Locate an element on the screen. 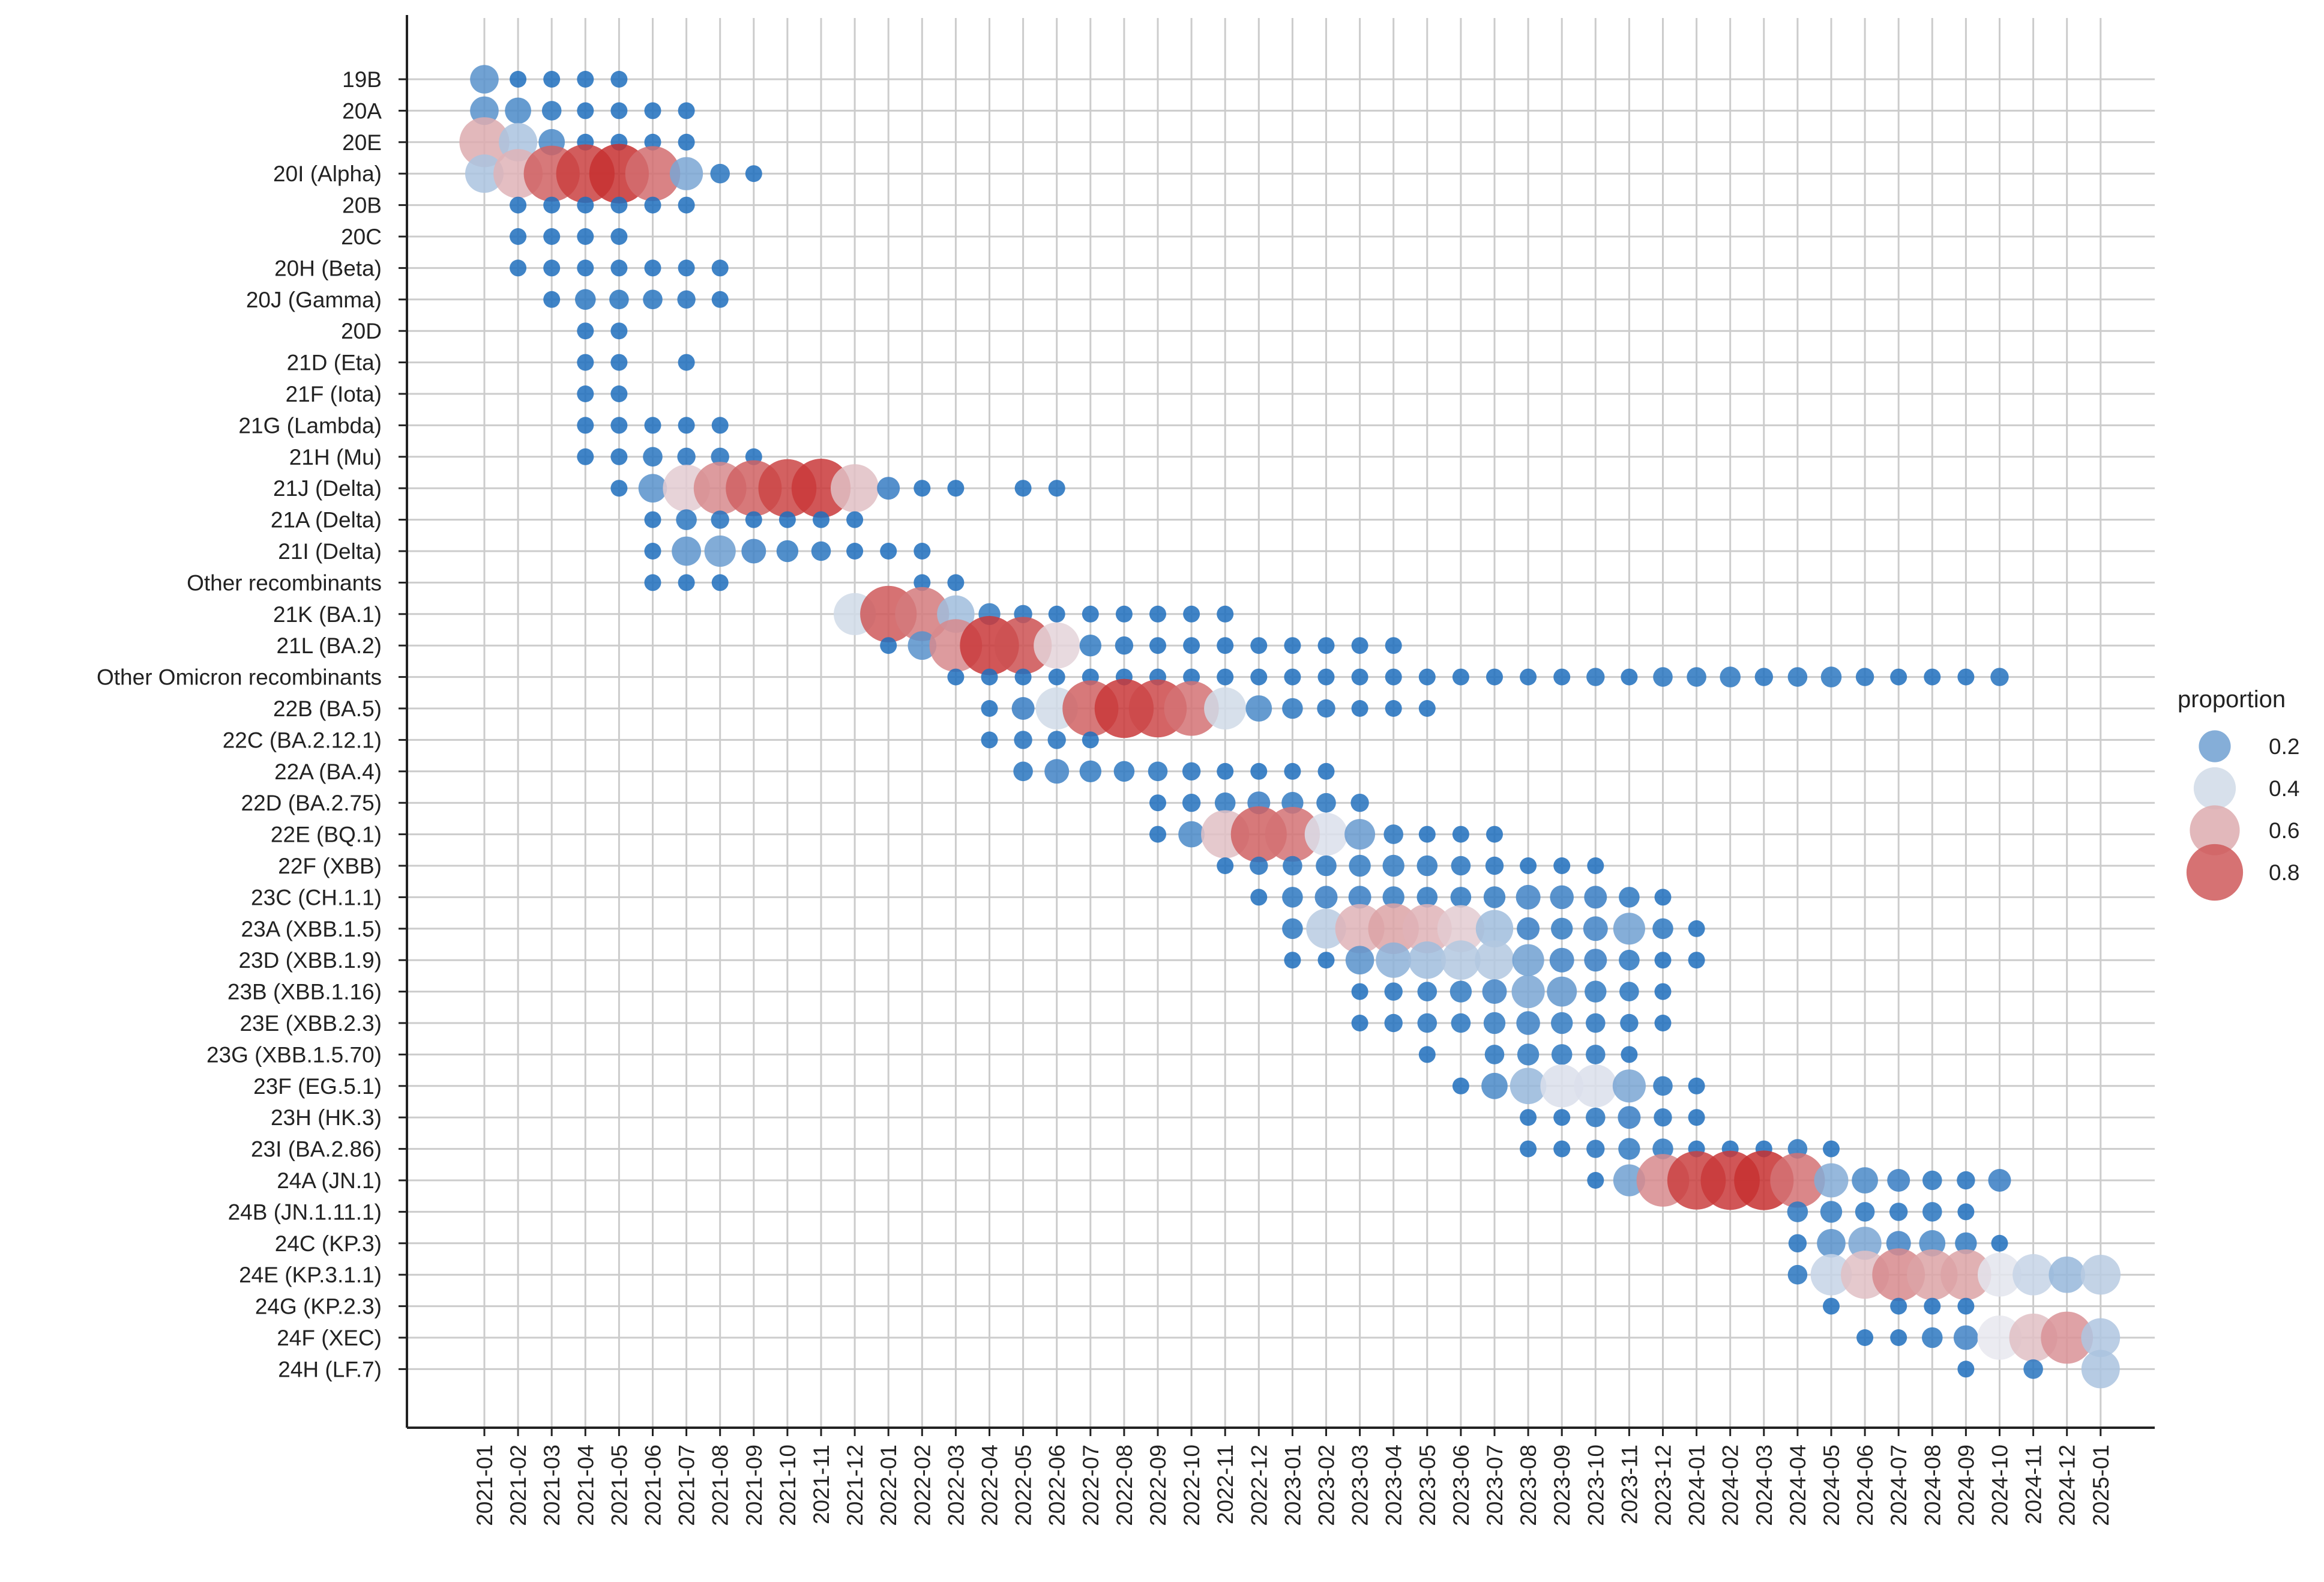 This screenshot has width=2324, height=1582. legend-marker is located at coordinates (2215, 872).